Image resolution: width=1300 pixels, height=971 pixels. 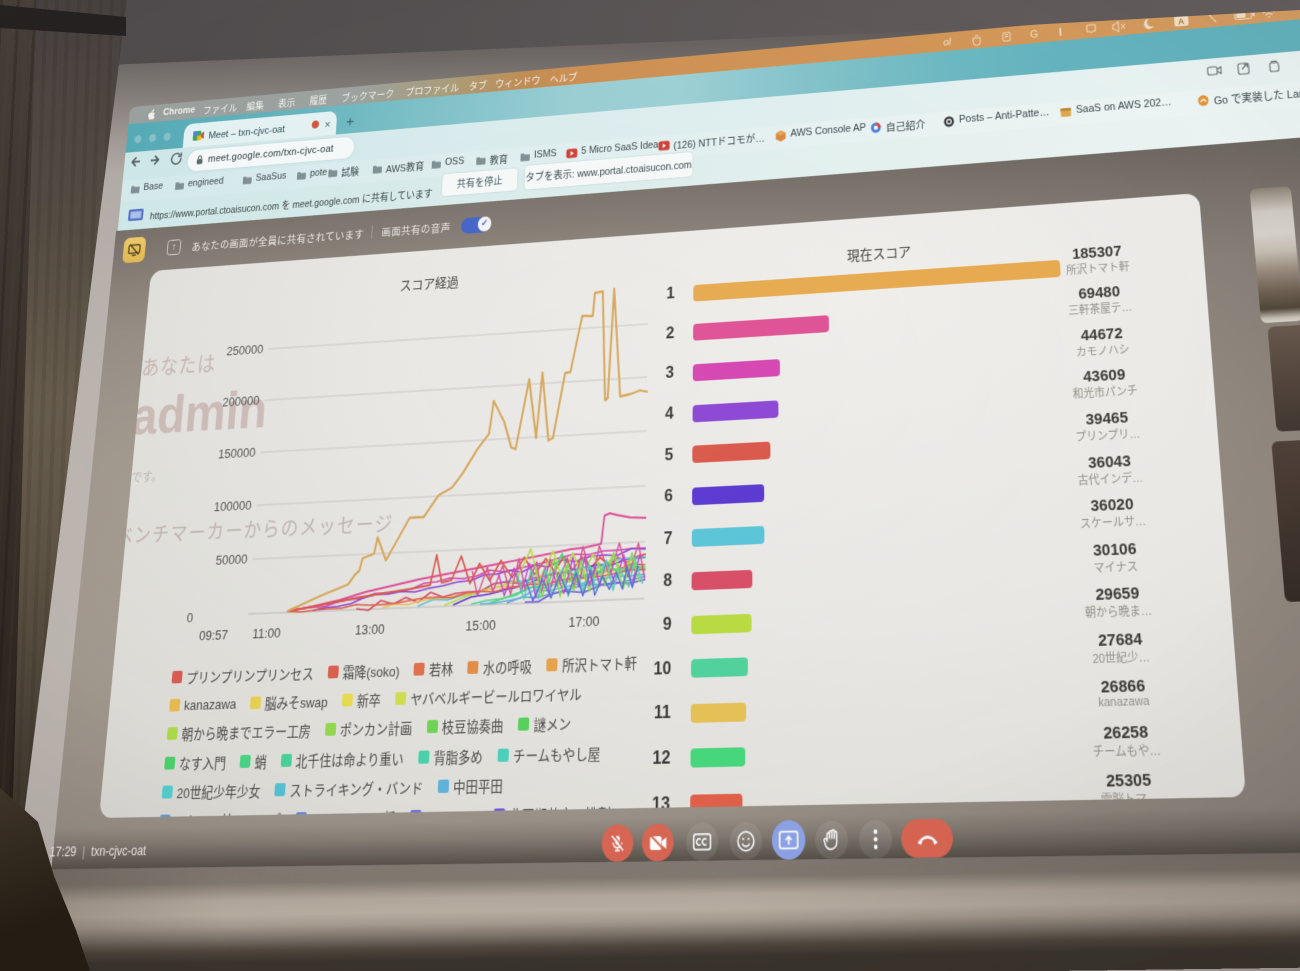 I want to click on svg-text: 50000, so click(x=231, y=561).